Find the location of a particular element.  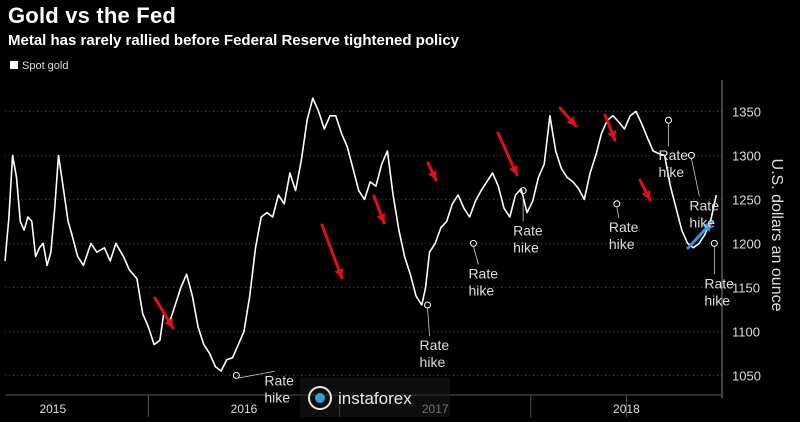

red-arrow-icon is located at coordinates (332, 251).